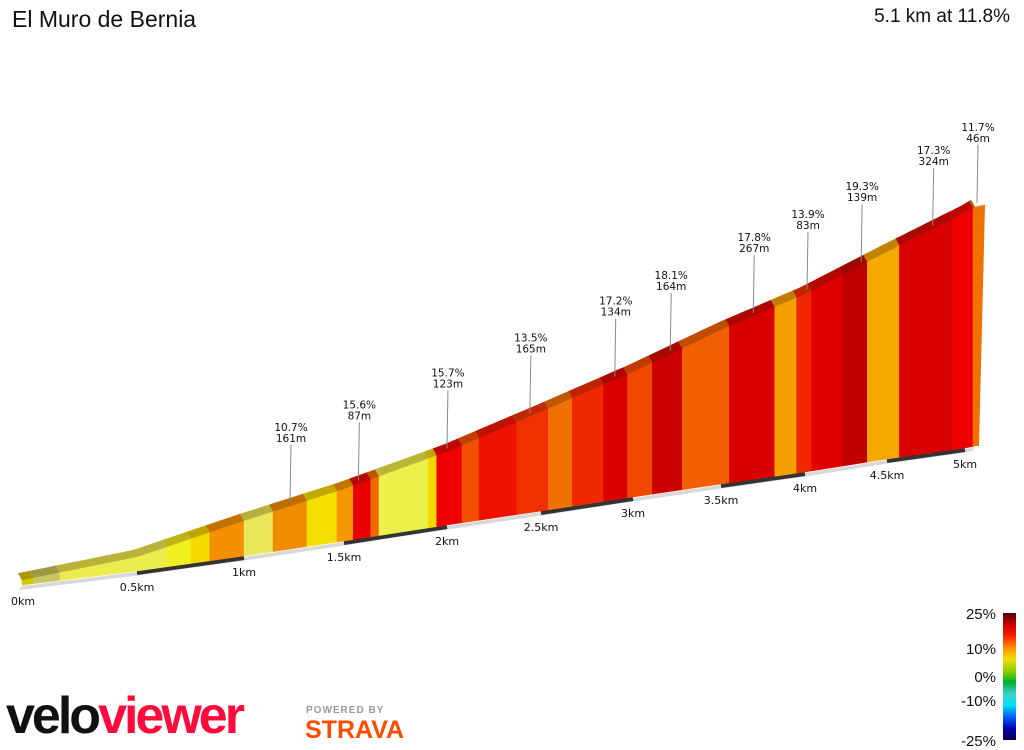 The image size is (1024, 750). I want to click on legend-label: -10%, so click(978, 701).